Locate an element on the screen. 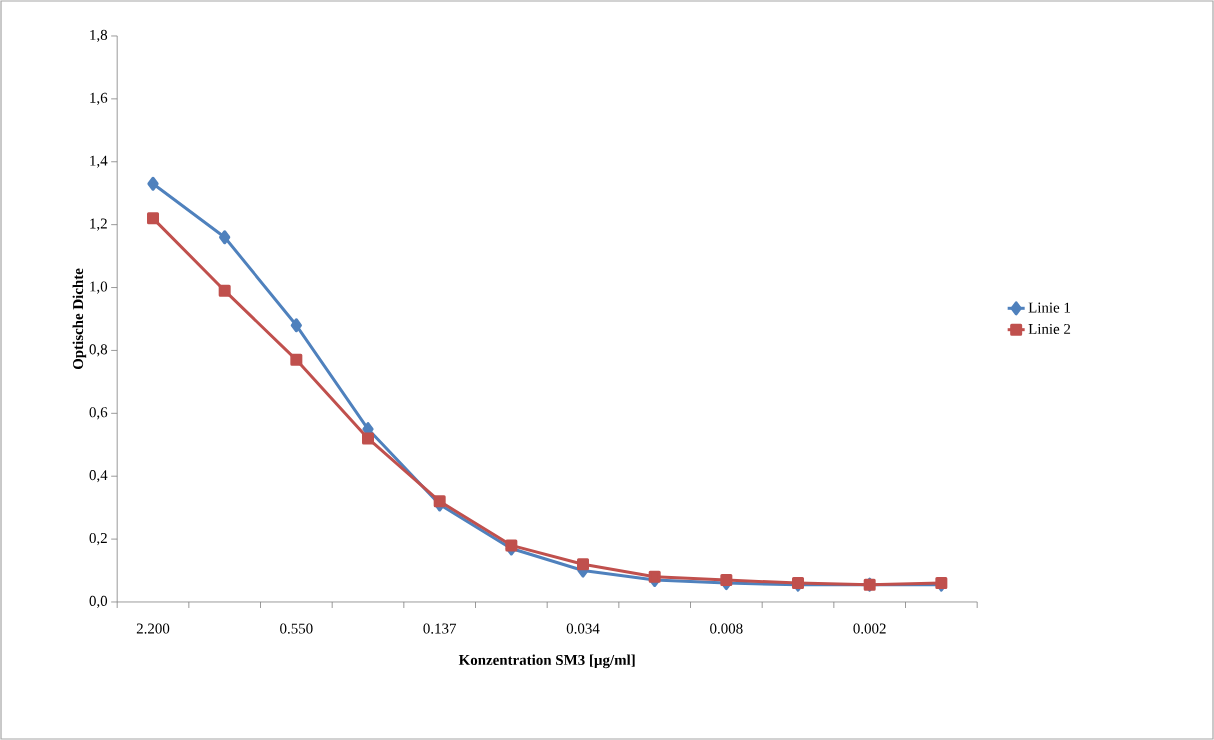  y-tick-label: 1,6 is located at coordinates (99, 98).